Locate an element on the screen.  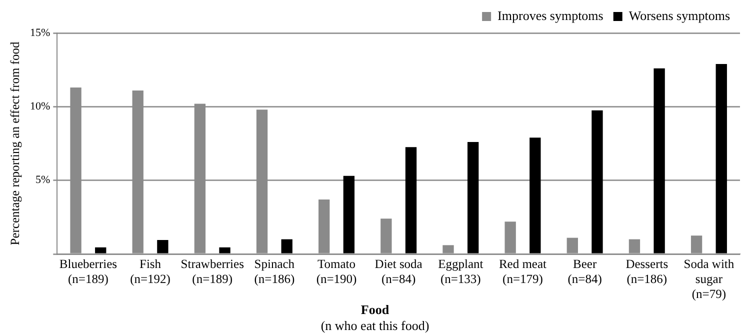
text: (n who eat this food) is located at coordinates (375, 326).